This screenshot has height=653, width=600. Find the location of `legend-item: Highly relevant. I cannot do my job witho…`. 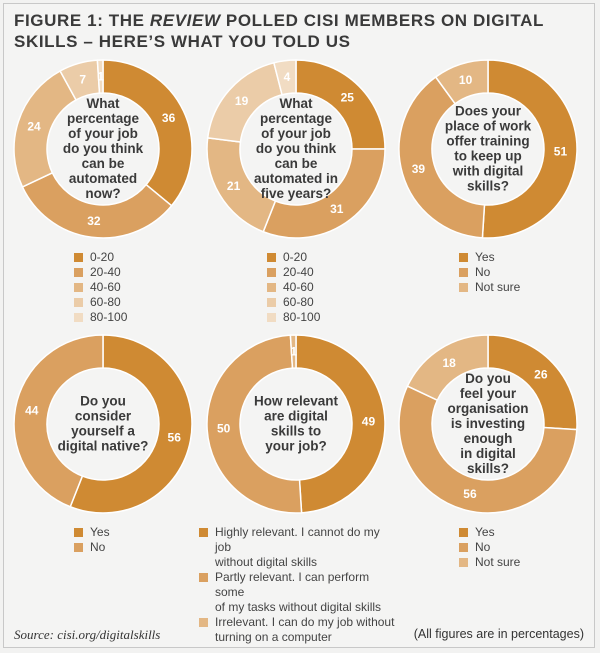

legend-item: Highly relevant. I cannot do my job witho… is located at coordinates (297, 547).